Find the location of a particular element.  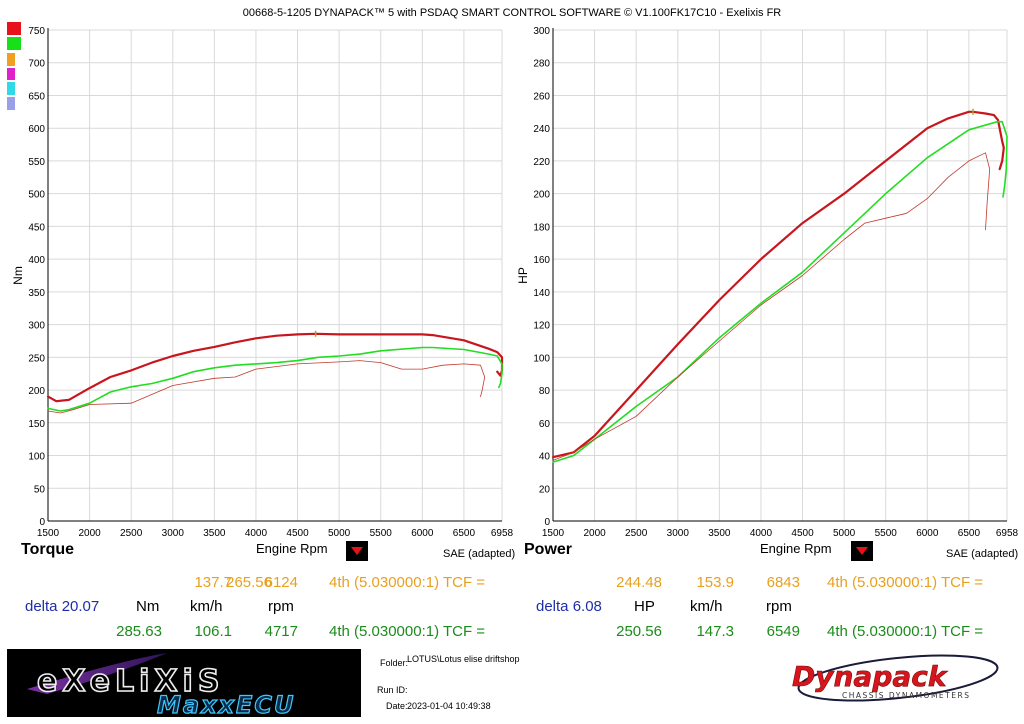

torque-row1-rpm: 6124 is located at coordinates (281, 582).